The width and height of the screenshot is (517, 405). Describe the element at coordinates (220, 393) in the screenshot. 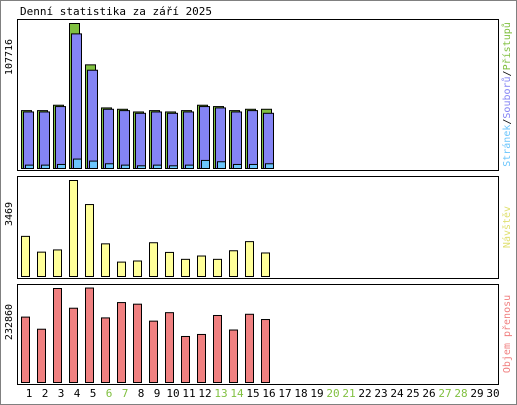

I see `day-label-13: 13` at that location.